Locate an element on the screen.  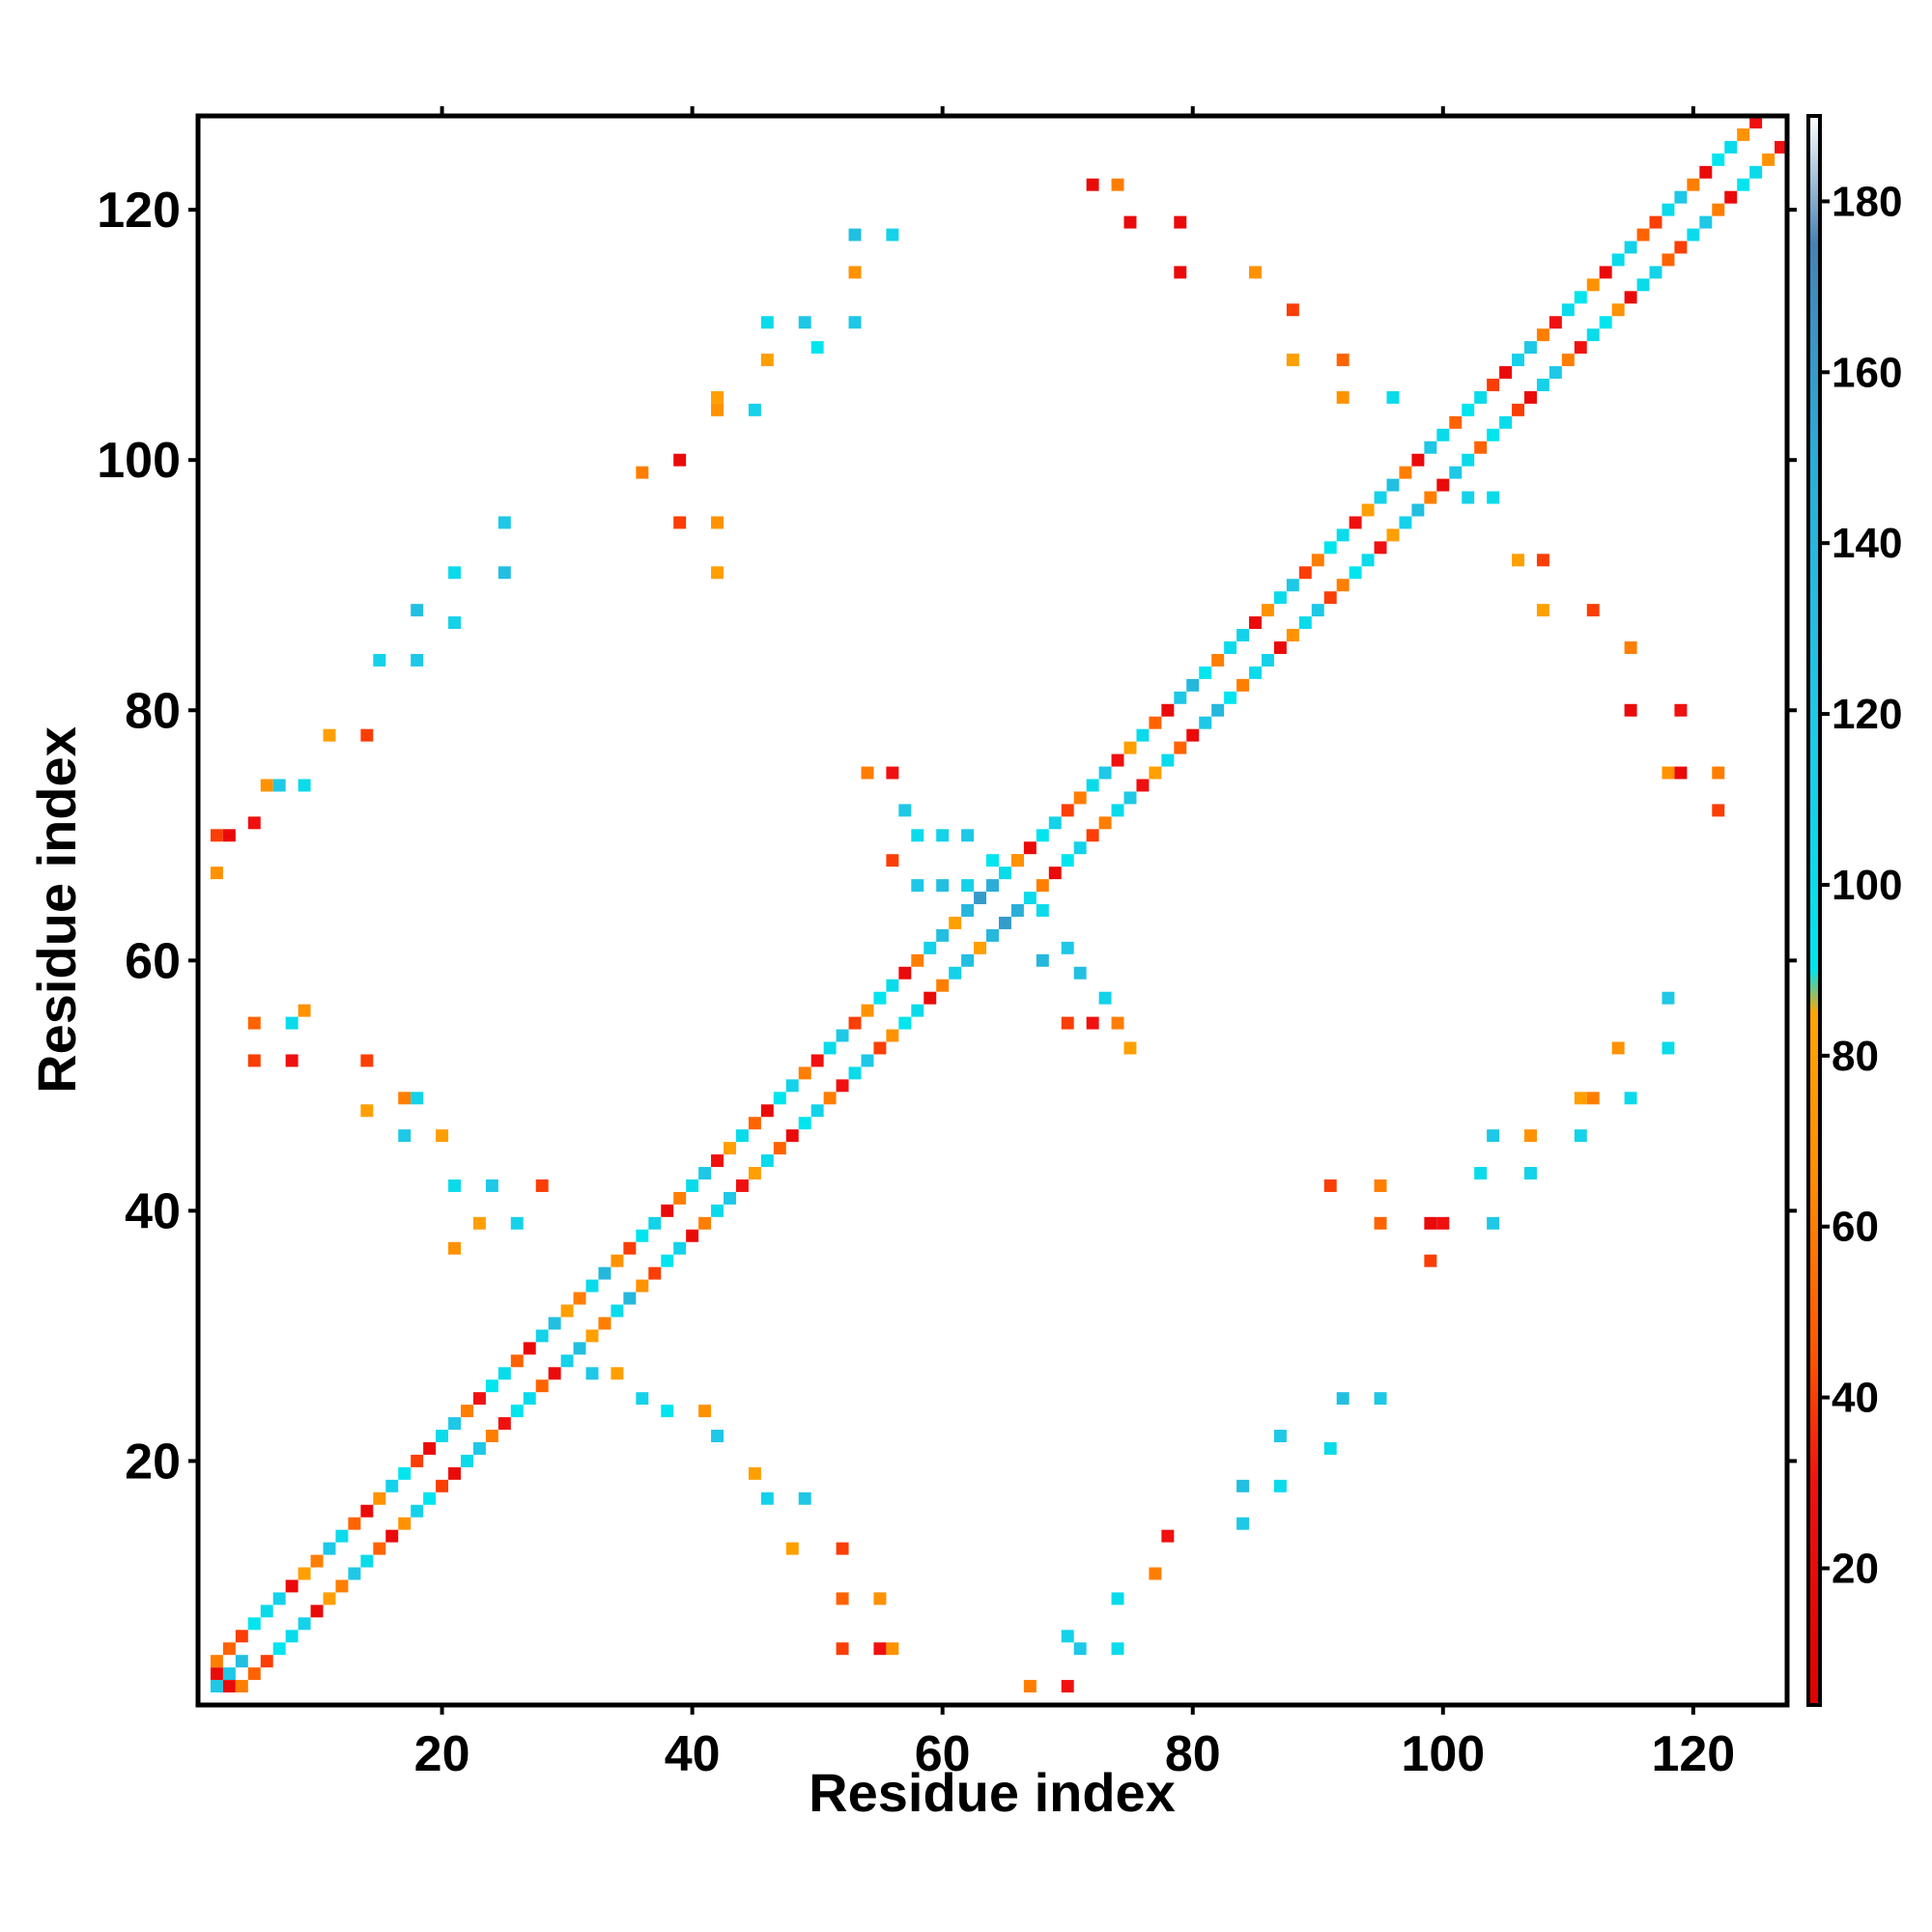
y-tick-label: 20 is located at coordinates (153, 1462).